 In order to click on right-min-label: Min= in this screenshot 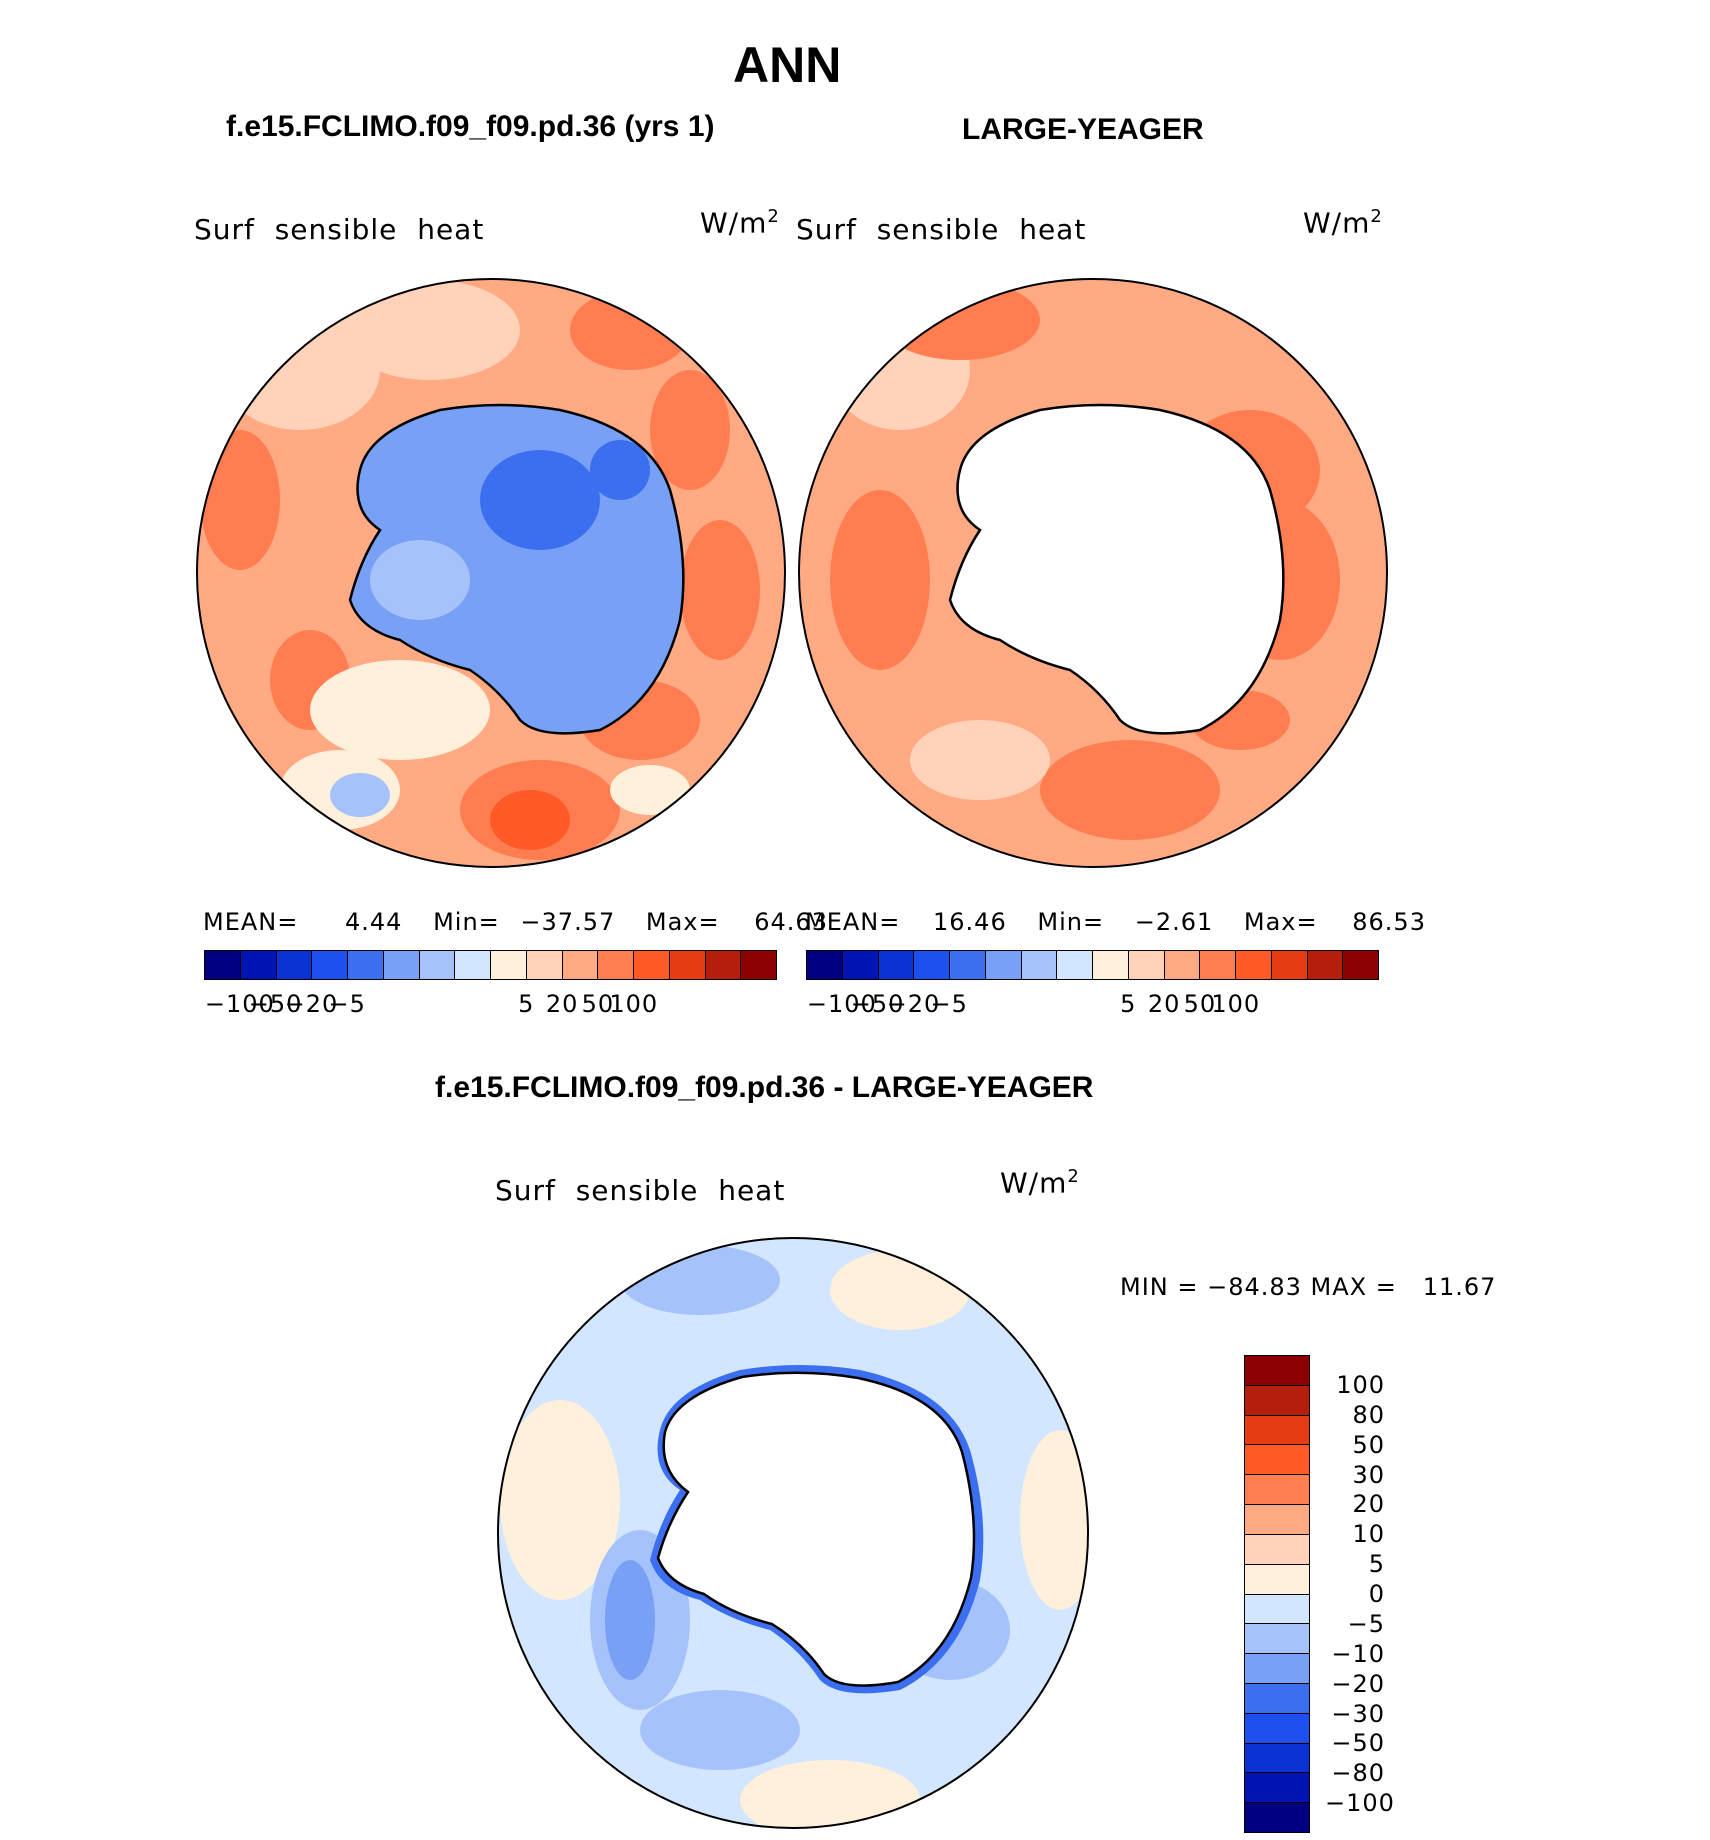, I will do `click(1071, 922)`.